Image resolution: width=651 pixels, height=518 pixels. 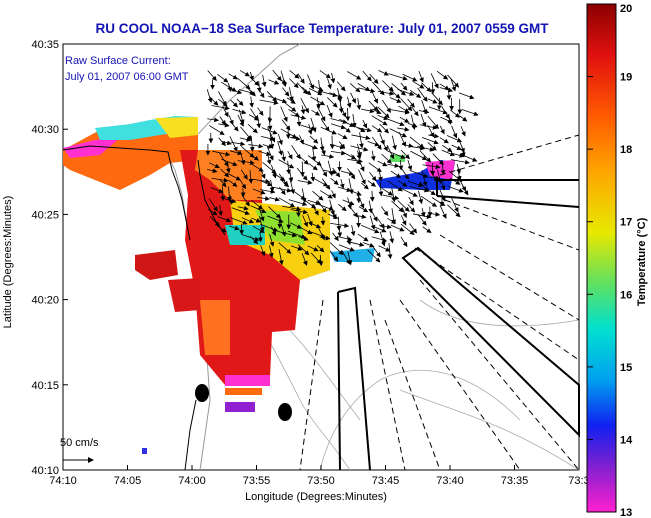 I want to click on y-tick-label: 40:10, so click(x=45, y=471).